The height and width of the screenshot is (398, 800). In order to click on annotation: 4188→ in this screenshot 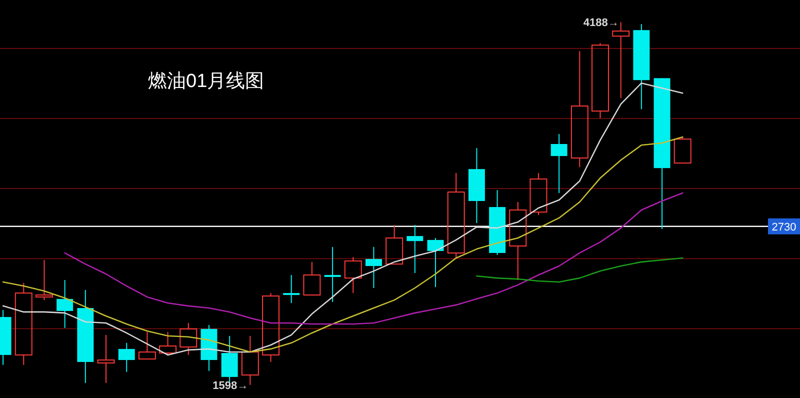, I will do `click(601, 23)`.